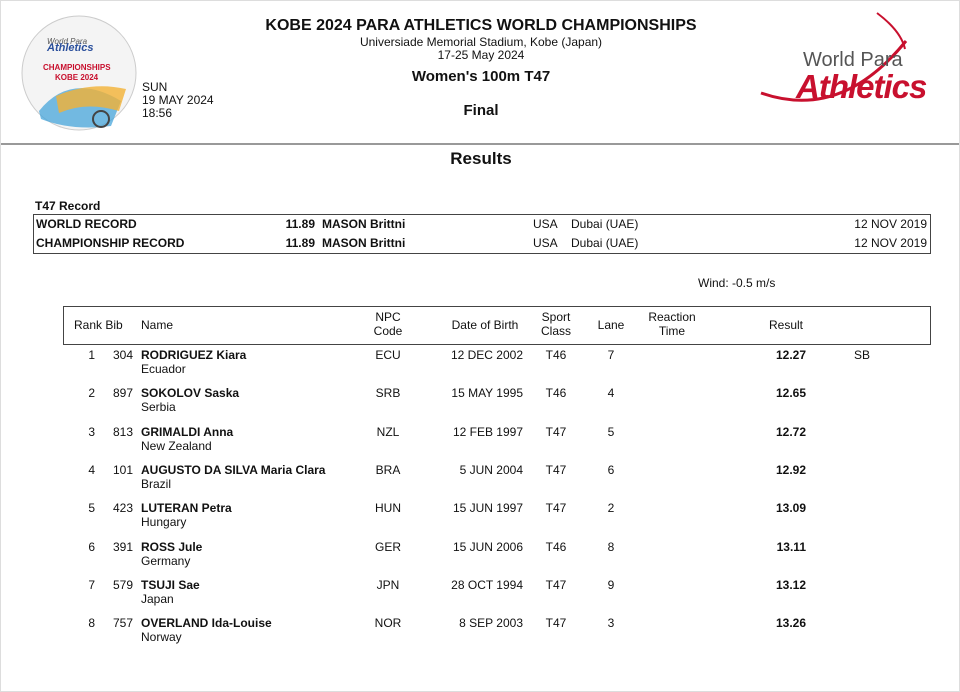 The width and height of the screenshot is (960, 692). What do you see at coordinates (388, 324) in the screenshot?
I see `column-header: NPC Code` at bounding box center [388, 324].